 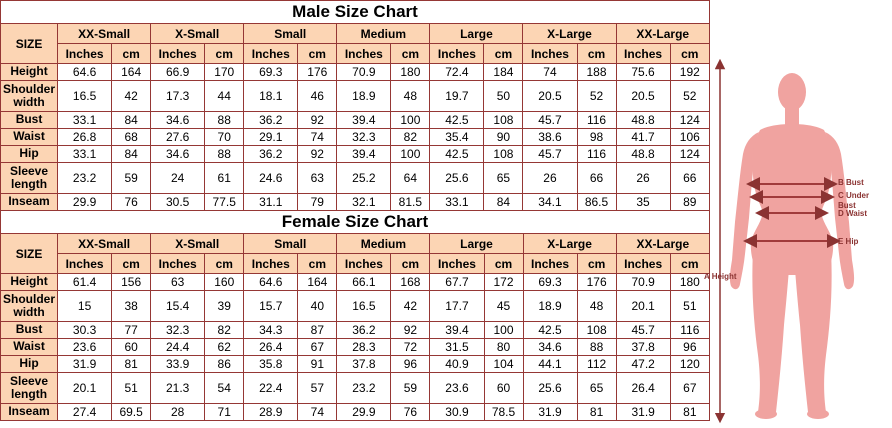 What do you see at coordinates (410, 364) in the screenshot?
I see `measurement-cell: 96` at bounding box center [410, 364].